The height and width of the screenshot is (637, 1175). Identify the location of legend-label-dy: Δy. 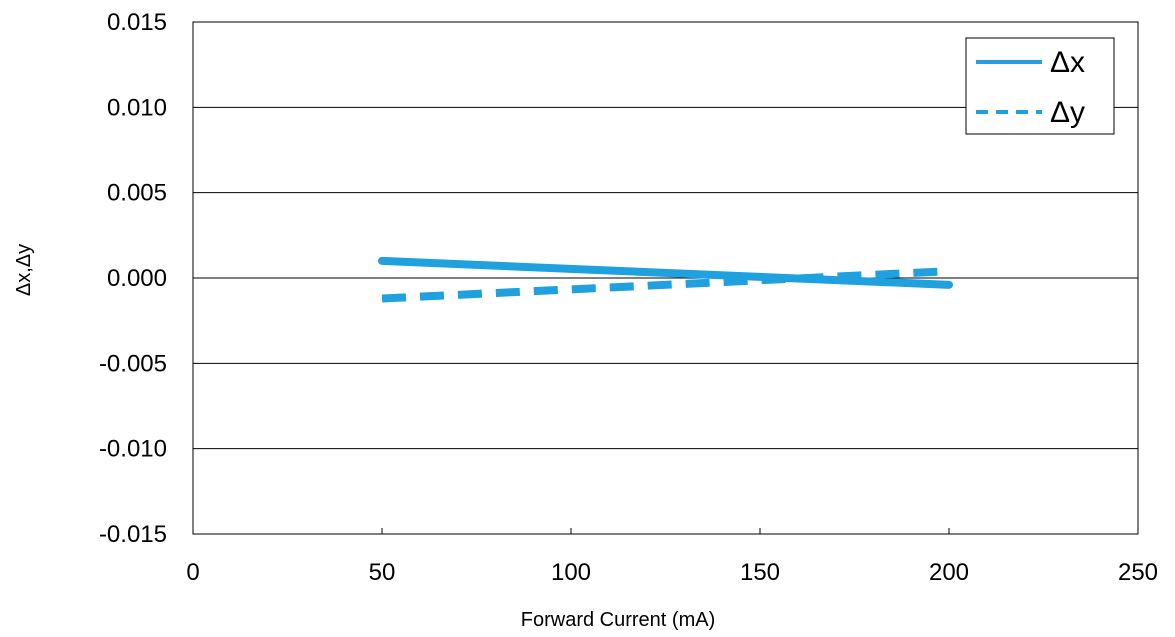
(1067, 112).